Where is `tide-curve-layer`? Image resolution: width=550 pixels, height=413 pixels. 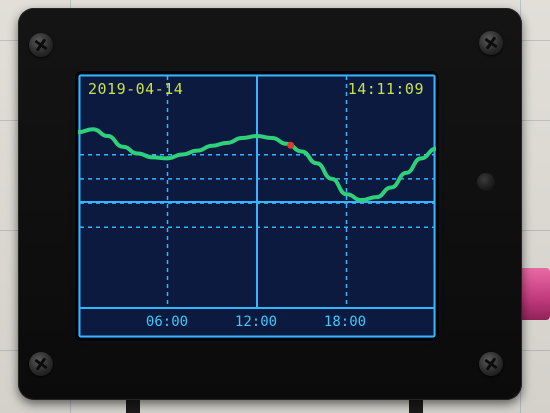
tide-curve-layer is located at coordinates (257, 165).